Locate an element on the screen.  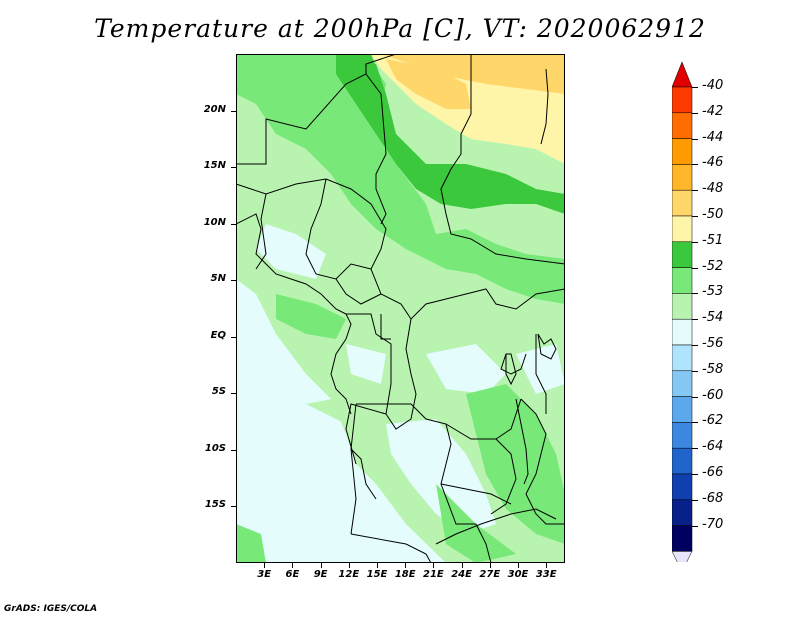
colorbar-label: -51 is located at coordinates (713, 240).